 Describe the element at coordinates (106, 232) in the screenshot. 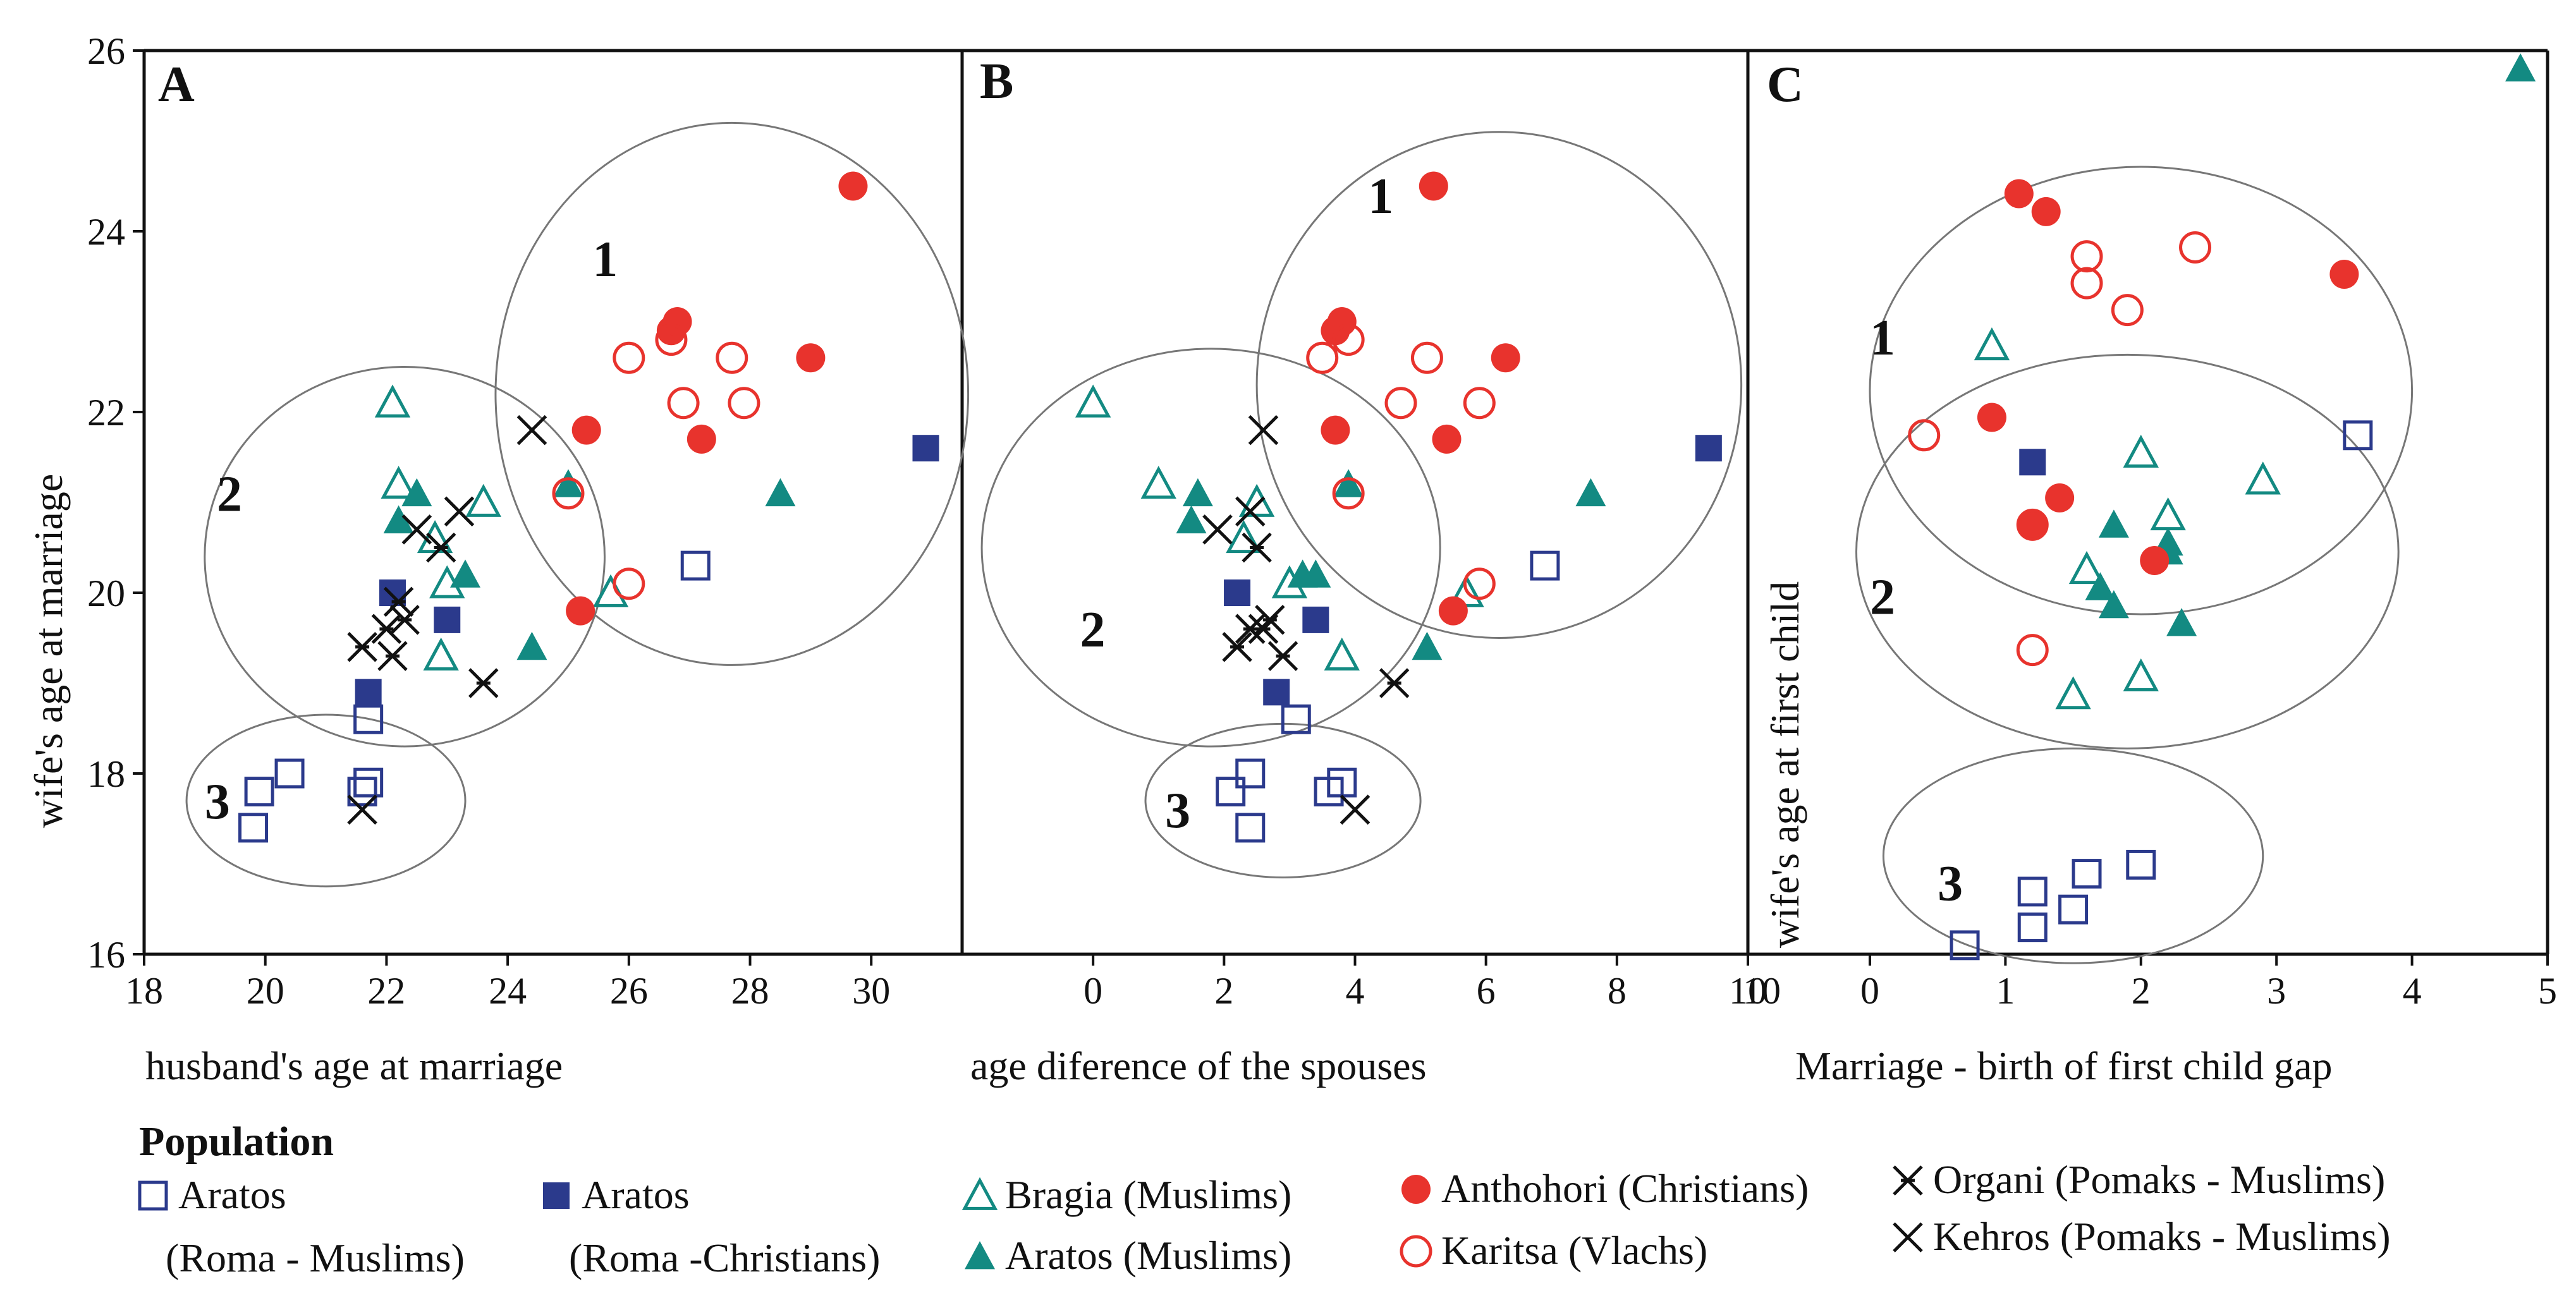

I see `y-tick-label: 24` at that location.